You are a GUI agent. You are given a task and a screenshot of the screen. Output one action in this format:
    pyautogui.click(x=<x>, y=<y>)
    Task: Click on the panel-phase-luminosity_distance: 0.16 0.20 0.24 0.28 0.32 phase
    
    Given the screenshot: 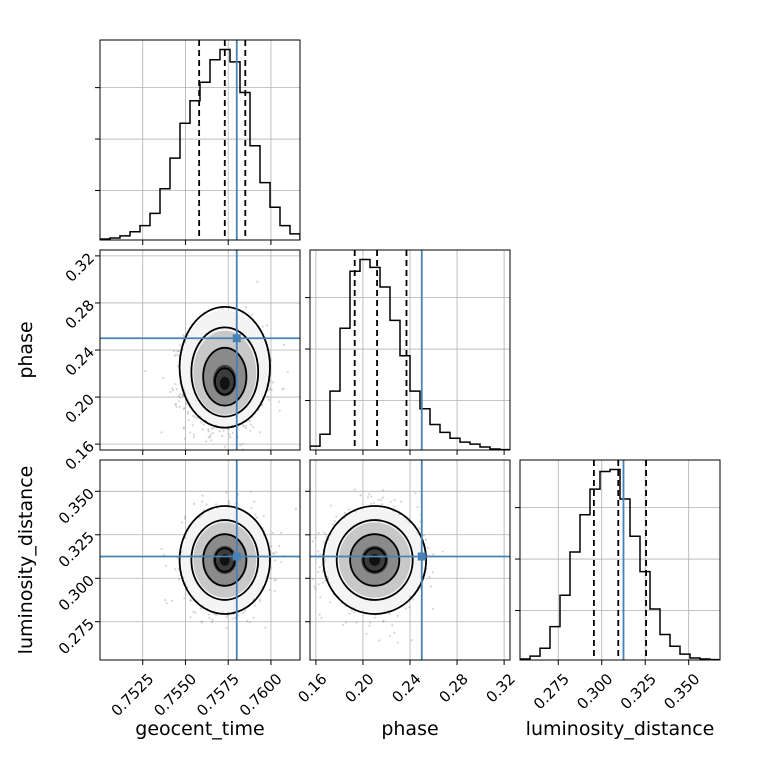 What is the action you would take?
    pyautogui.click(x=406, y=599)
    